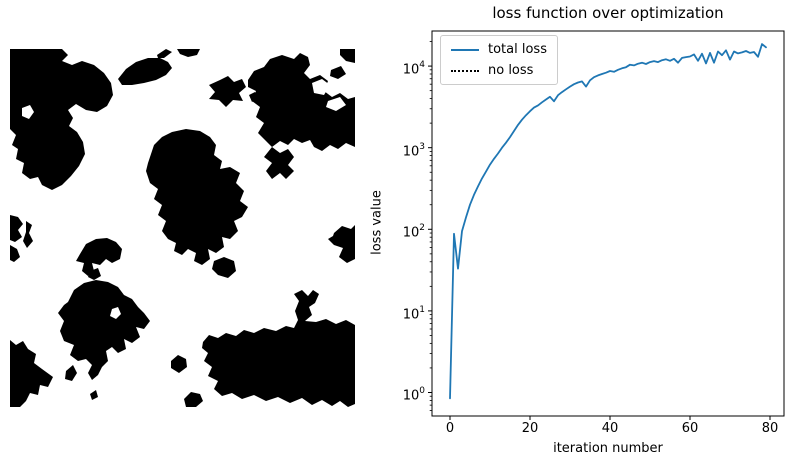 The width and height of the screenshot is (794, 470). Describe the element at coordinates (517, 49) in the screenshot. I see `legend-label: total loss` at that location.